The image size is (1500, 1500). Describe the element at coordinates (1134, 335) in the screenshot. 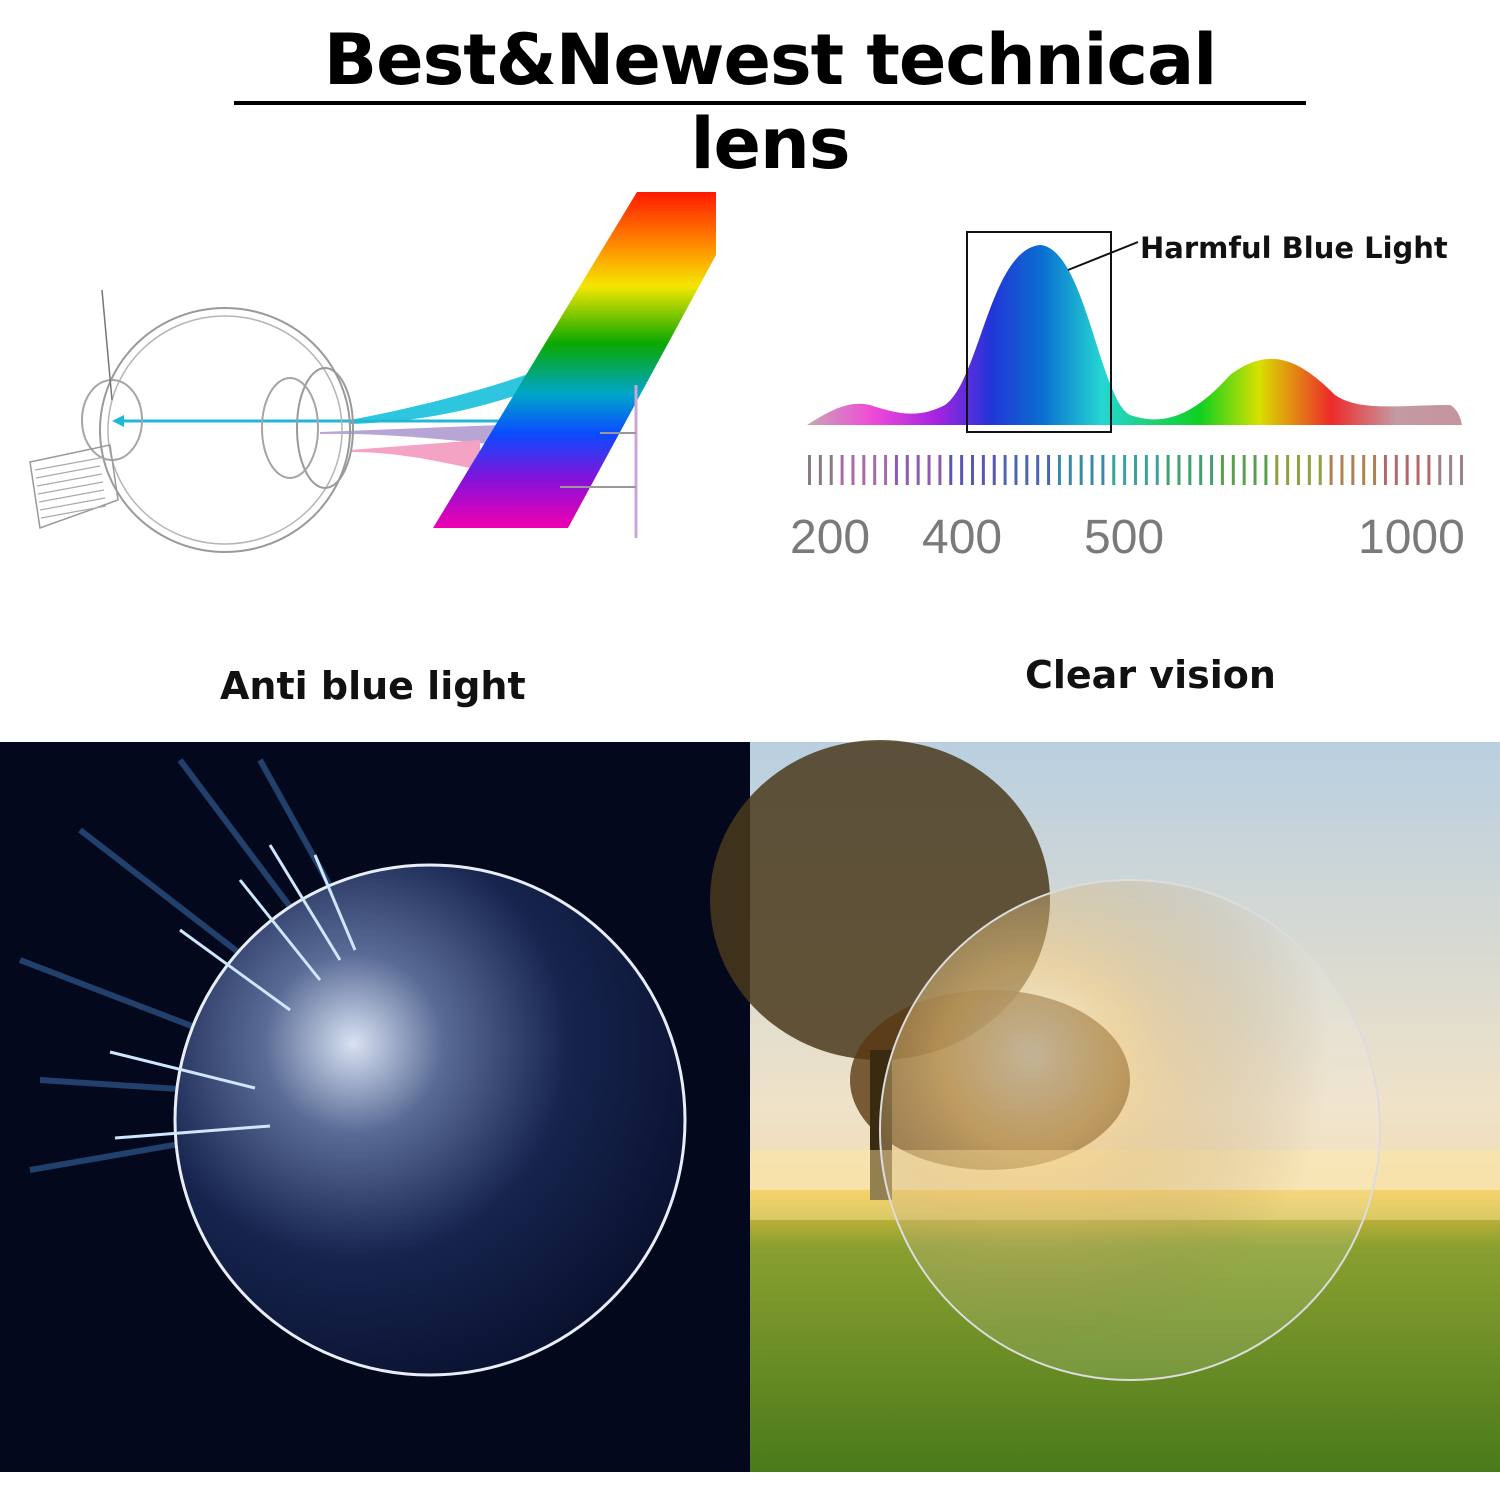

I see `spectrum-curve` at that location.